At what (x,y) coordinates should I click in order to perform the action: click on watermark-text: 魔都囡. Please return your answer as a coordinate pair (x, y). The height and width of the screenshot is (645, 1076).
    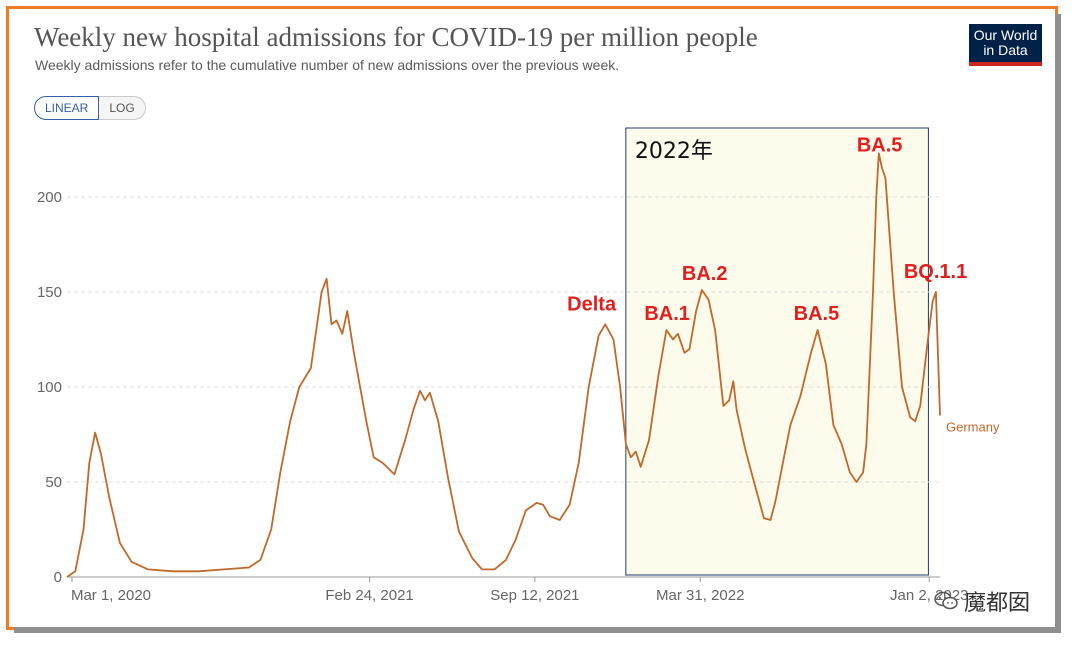
    Looking at the image, I should click on (997, 602).